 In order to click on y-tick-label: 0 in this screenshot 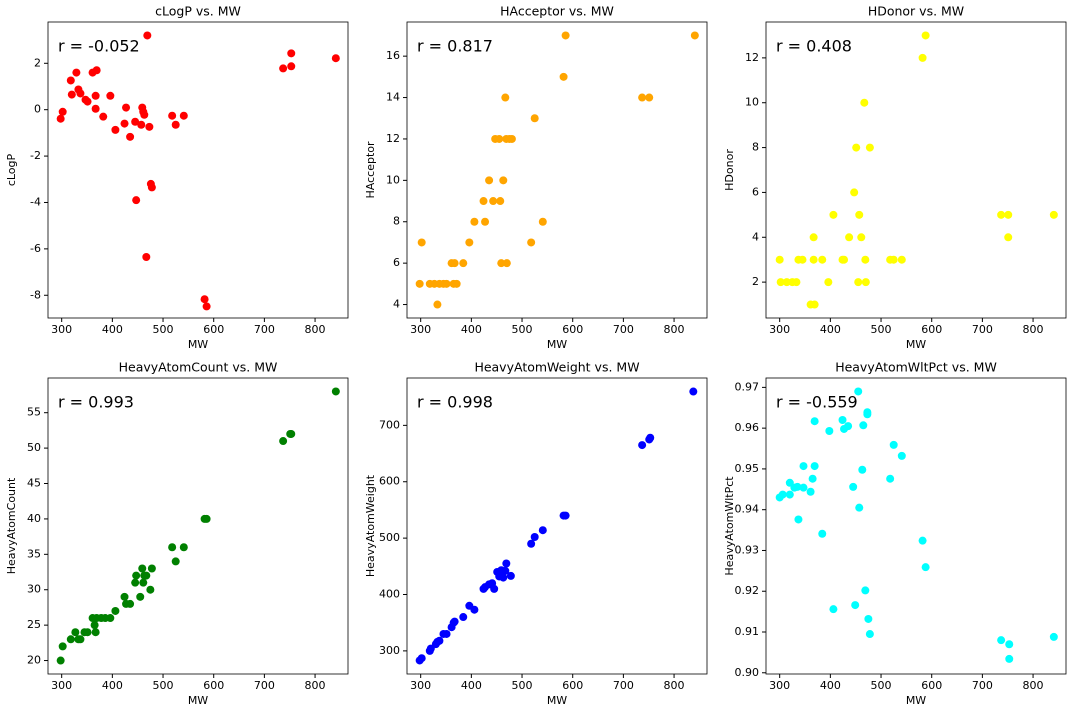, I will do `click(37, 109)`.